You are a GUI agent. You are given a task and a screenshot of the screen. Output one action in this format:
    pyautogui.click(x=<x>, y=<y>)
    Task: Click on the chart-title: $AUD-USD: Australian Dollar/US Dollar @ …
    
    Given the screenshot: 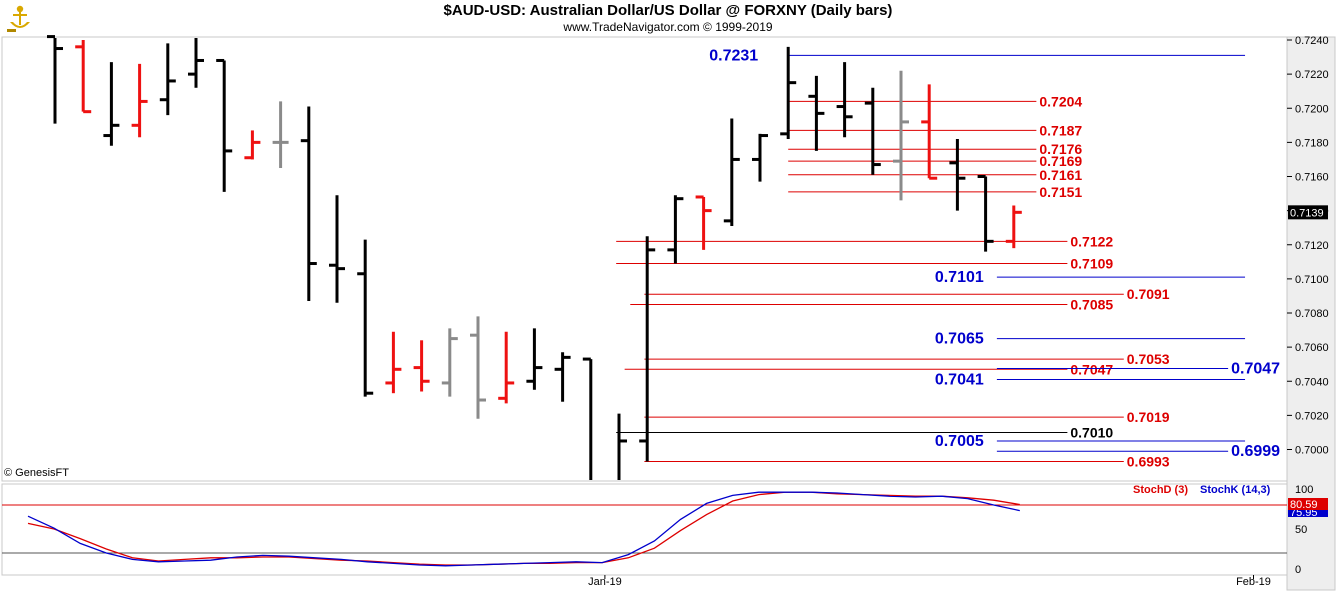 What is the action you would take?
    pyautogui.click(x=668, y=10)
    